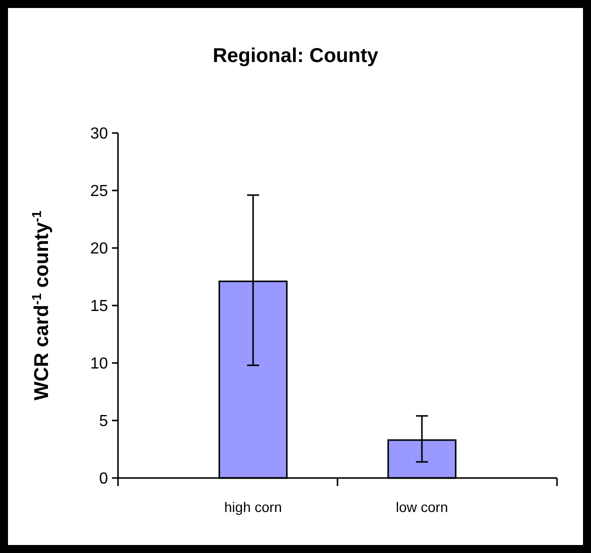  What do you see at coordinates (422, 507) in the screenshot?
I see `x-tick-label: low corn` at bounding box center [422, 507].